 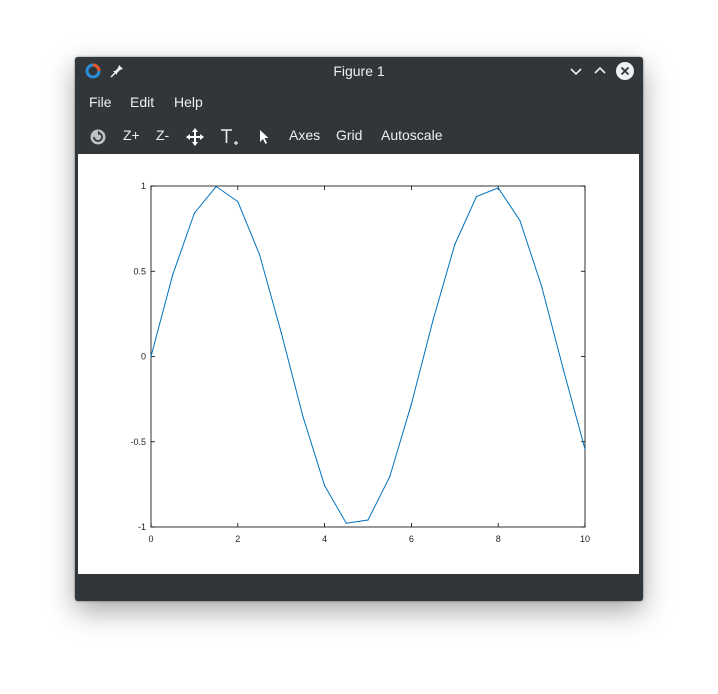 What do you see at coordinates (324, 539) in the screenshot?
I see `x-tick-label: 4` at bounding box center [324, 539].